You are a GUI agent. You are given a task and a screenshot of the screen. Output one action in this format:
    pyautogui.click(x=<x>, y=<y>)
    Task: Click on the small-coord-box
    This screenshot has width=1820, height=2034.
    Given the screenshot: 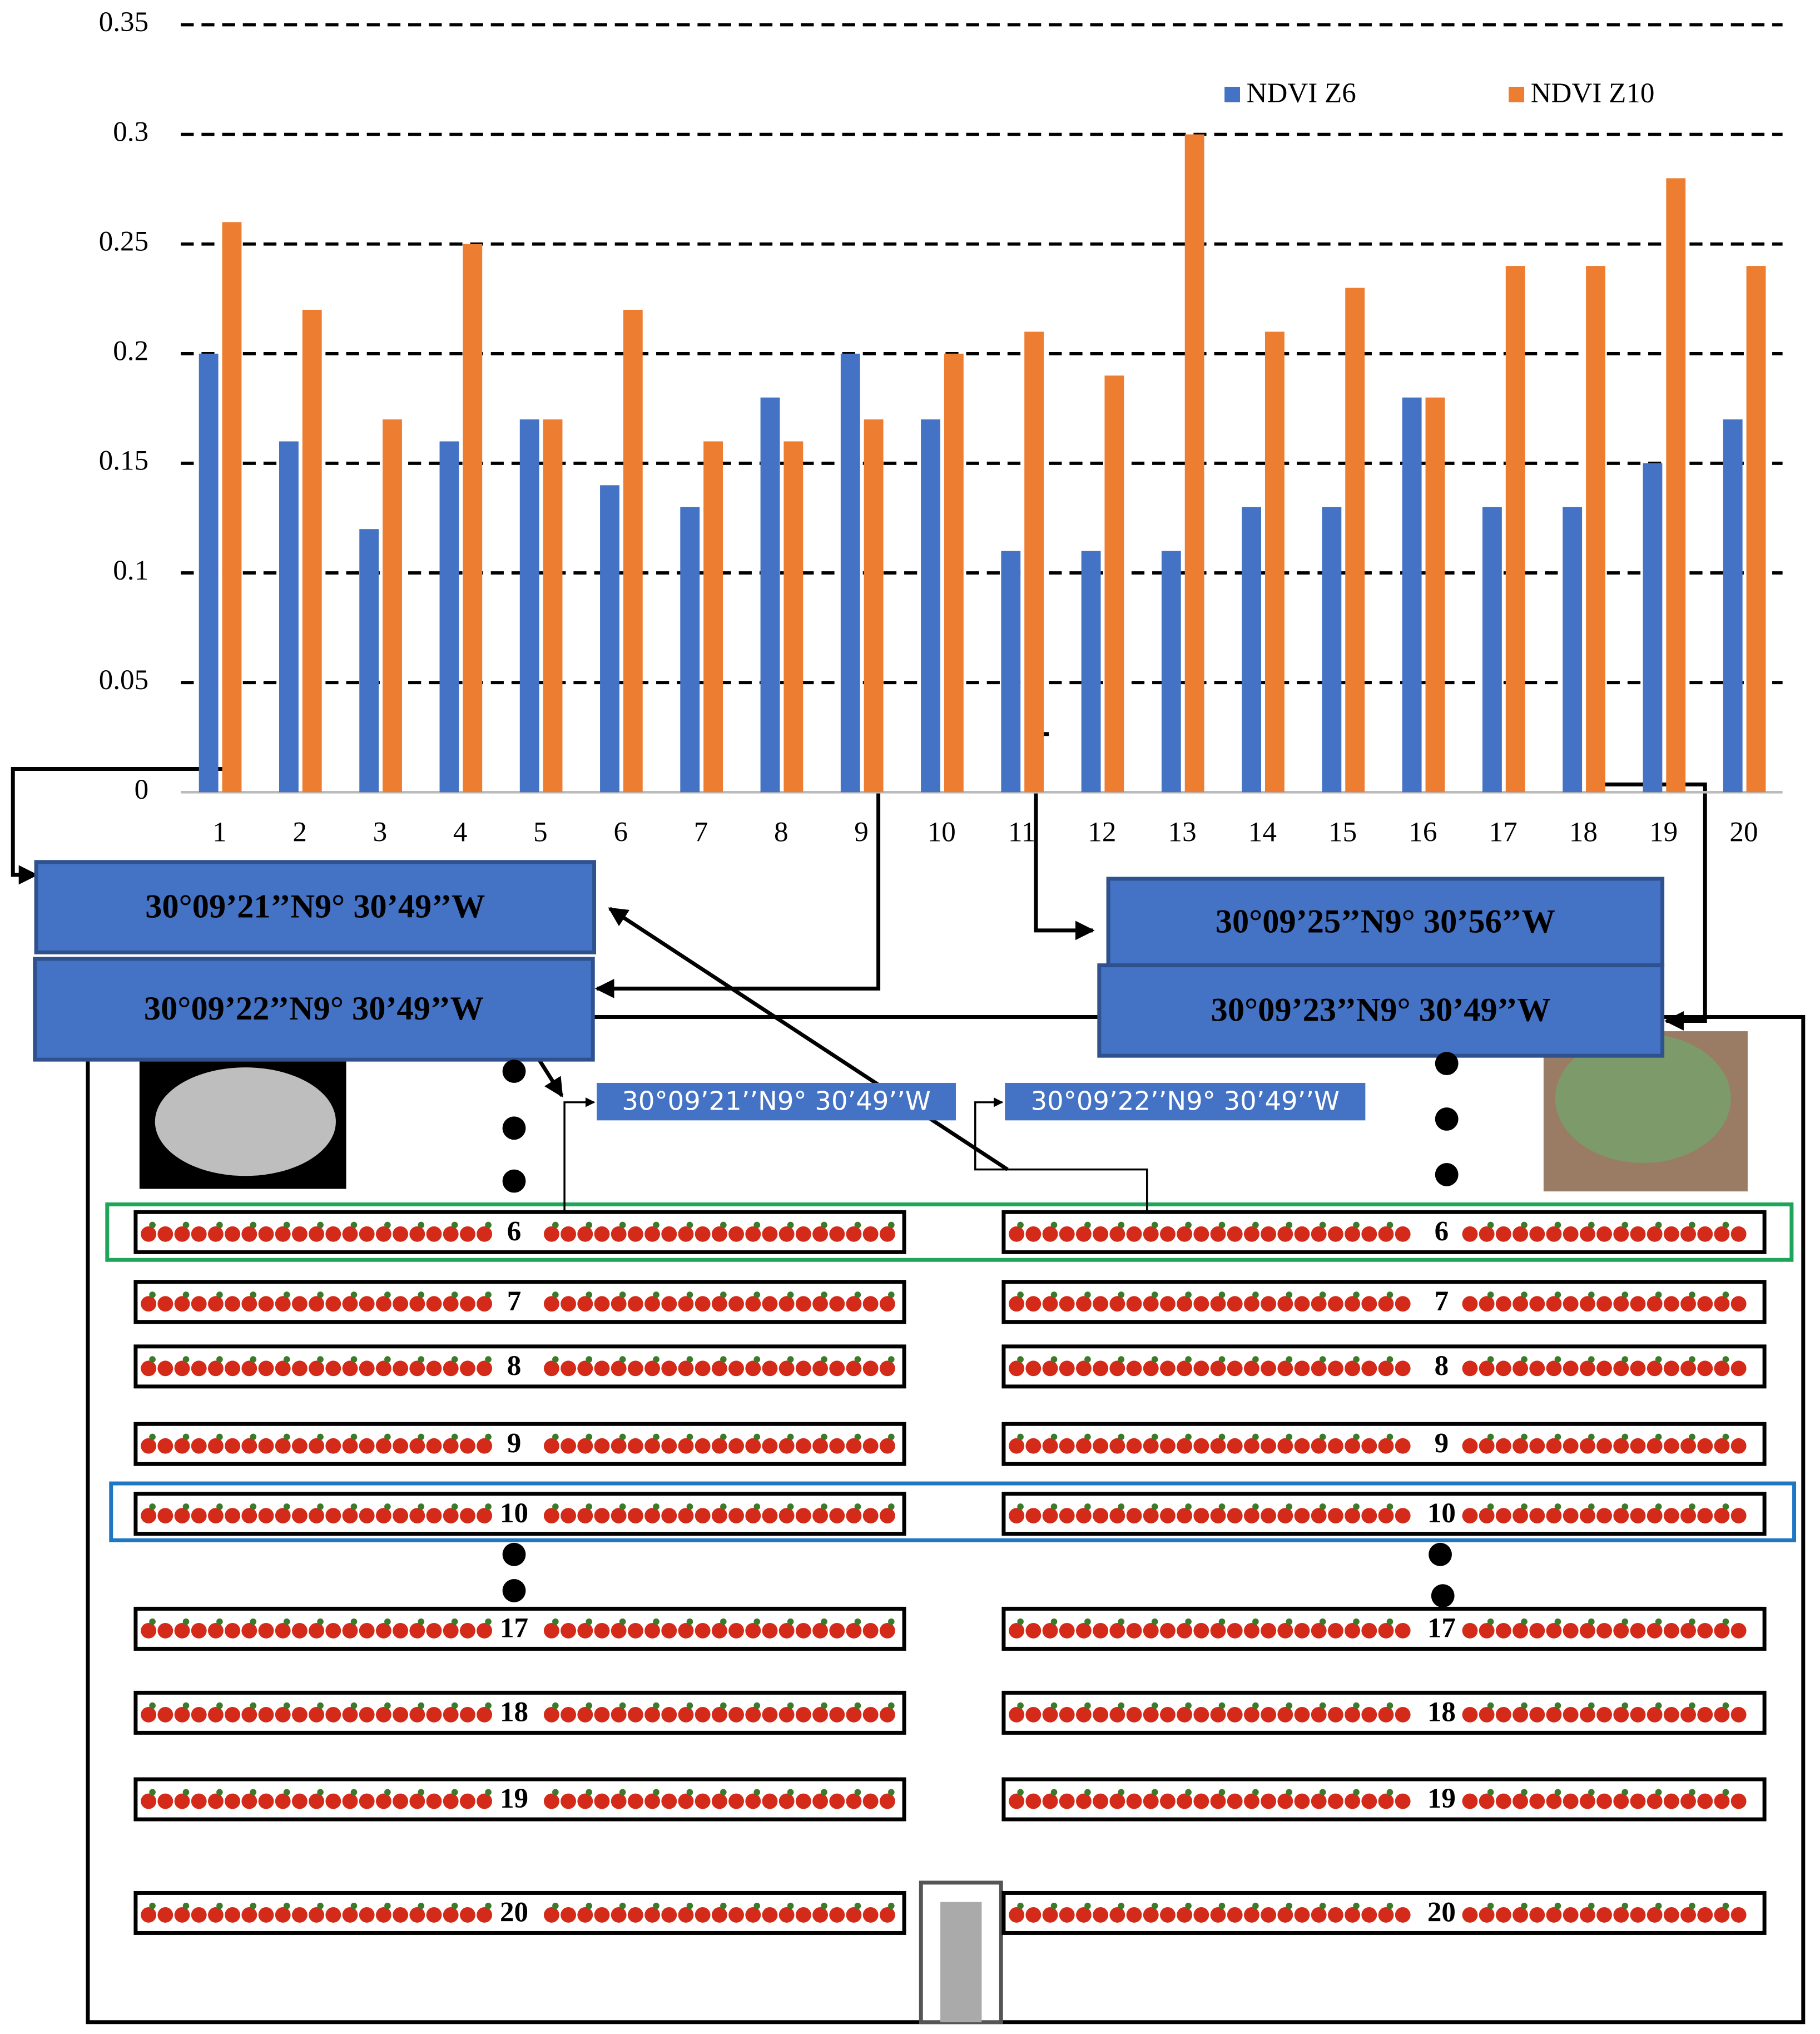 What is the action you would take?
    pyautogui.click(x=1185, y=1101)
    